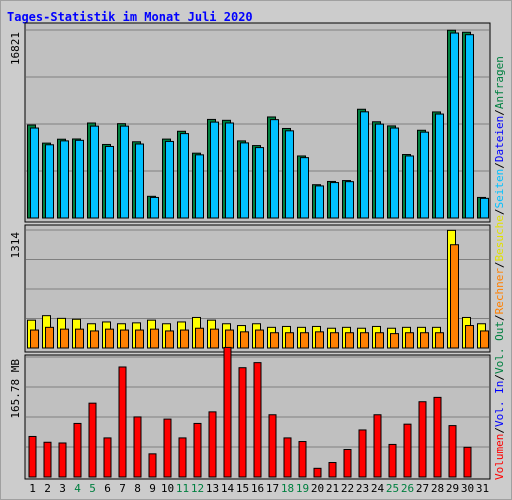 This screenshot has height=500, width=512. Describe the element at coordinates (317, 488) in the screenshot. I see `day-tick-label: 20` at that location.